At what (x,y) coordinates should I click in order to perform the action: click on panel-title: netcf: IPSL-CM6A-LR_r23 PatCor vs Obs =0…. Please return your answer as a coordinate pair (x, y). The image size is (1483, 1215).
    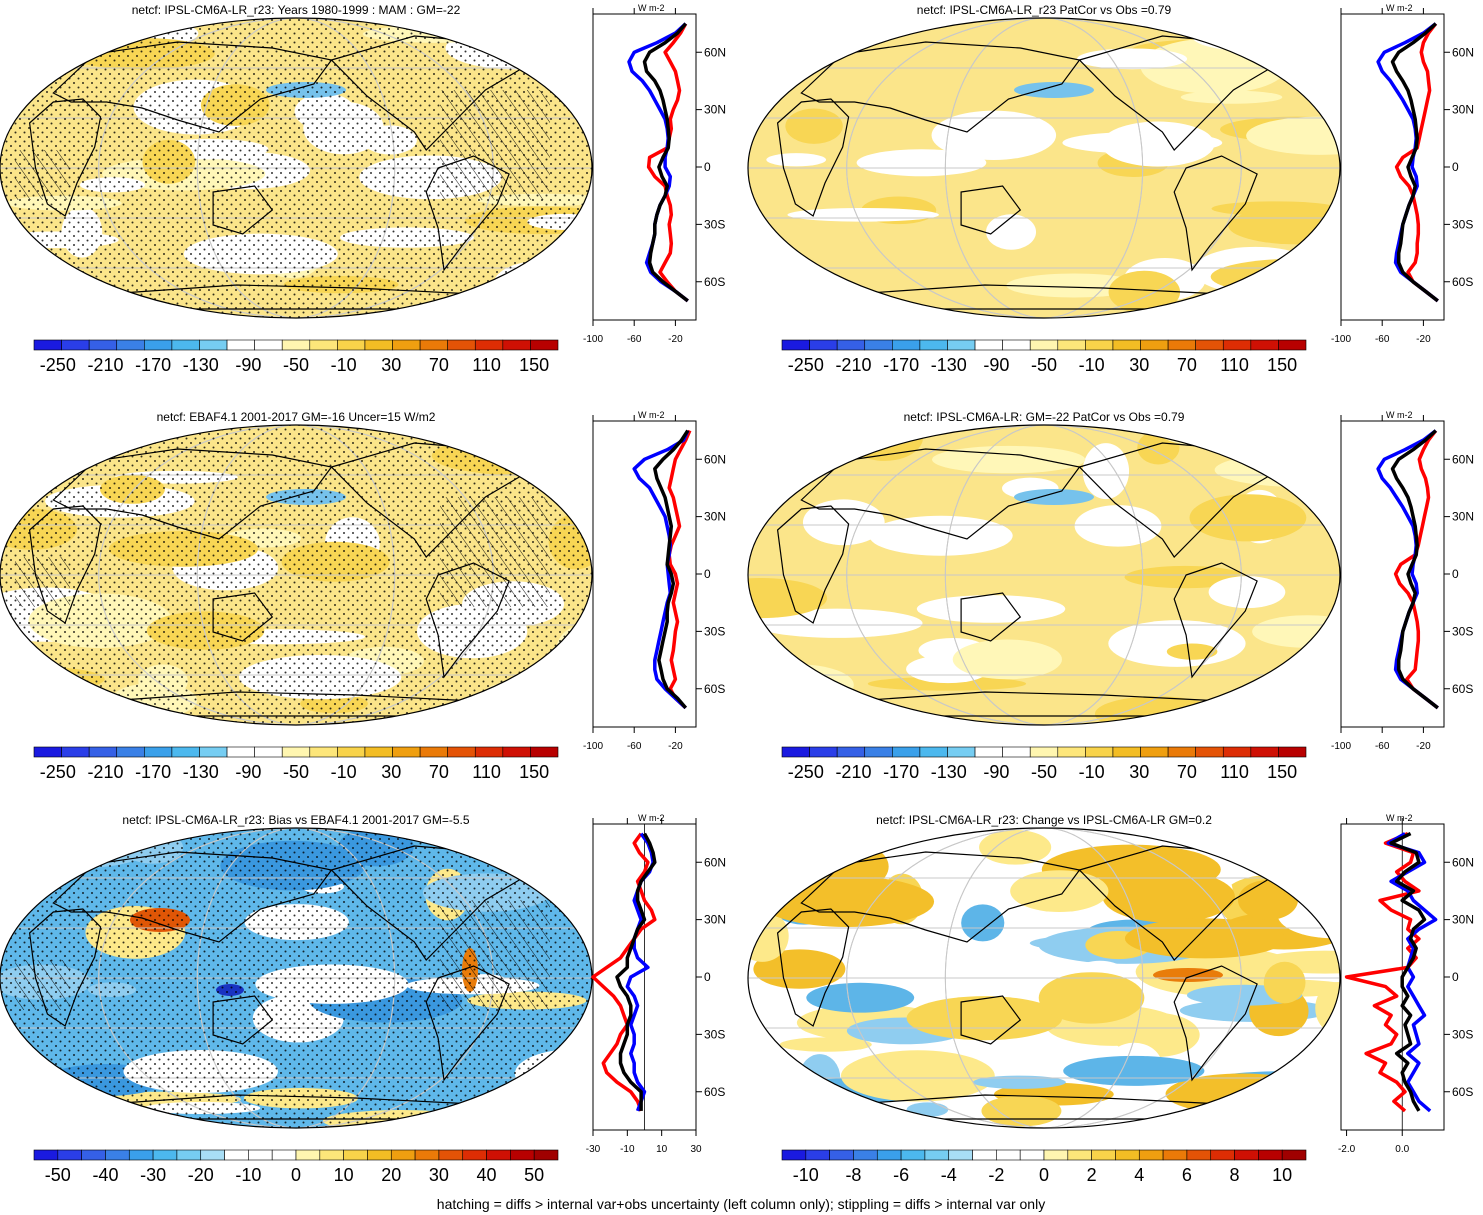
    Looking at the image, I should click on (1044, 10).